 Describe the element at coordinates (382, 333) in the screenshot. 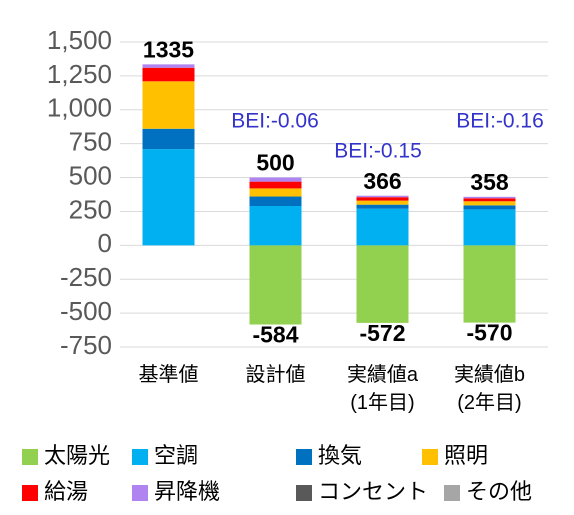

I see `data-label: -572` at that location.